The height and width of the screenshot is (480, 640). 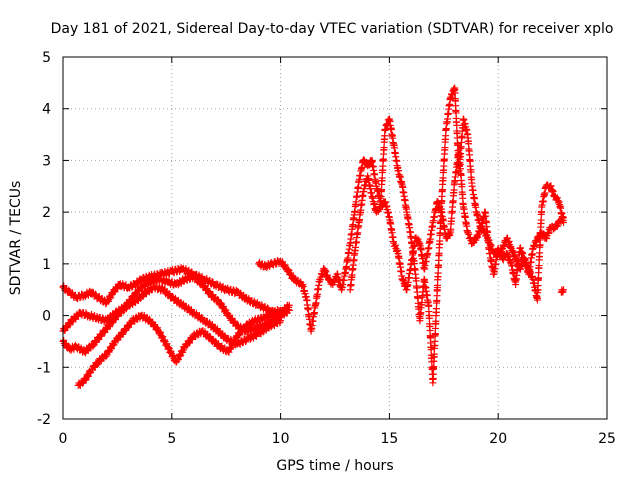 What do you see at coordinates (46, 317) in the screenshot?
I see `y-tick-label: 0` at bounding box center [46, 317].